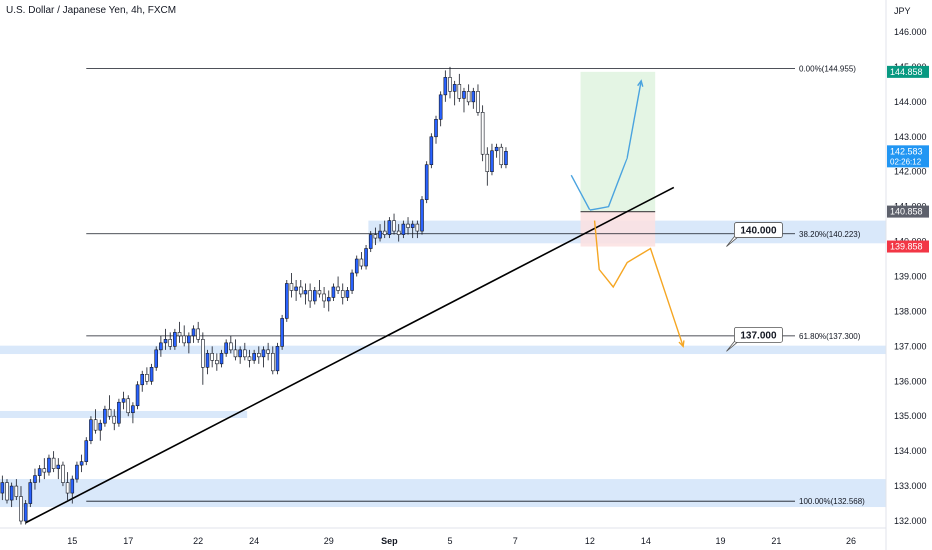 The width and height of the screenshot is (932, 550). I want to click on price-tick-label: 134.000, so click(910, 451).